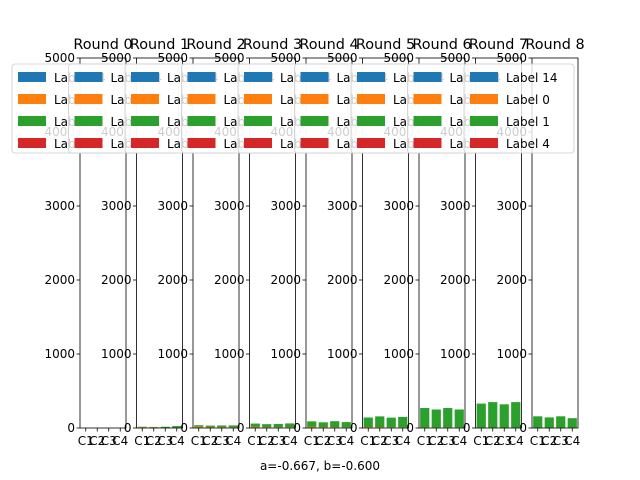 The image size is (640, 480). Describe the element at coordinates (172, 58) in the screenshot. I see `ytick-label-2-5: 5000` at that location.